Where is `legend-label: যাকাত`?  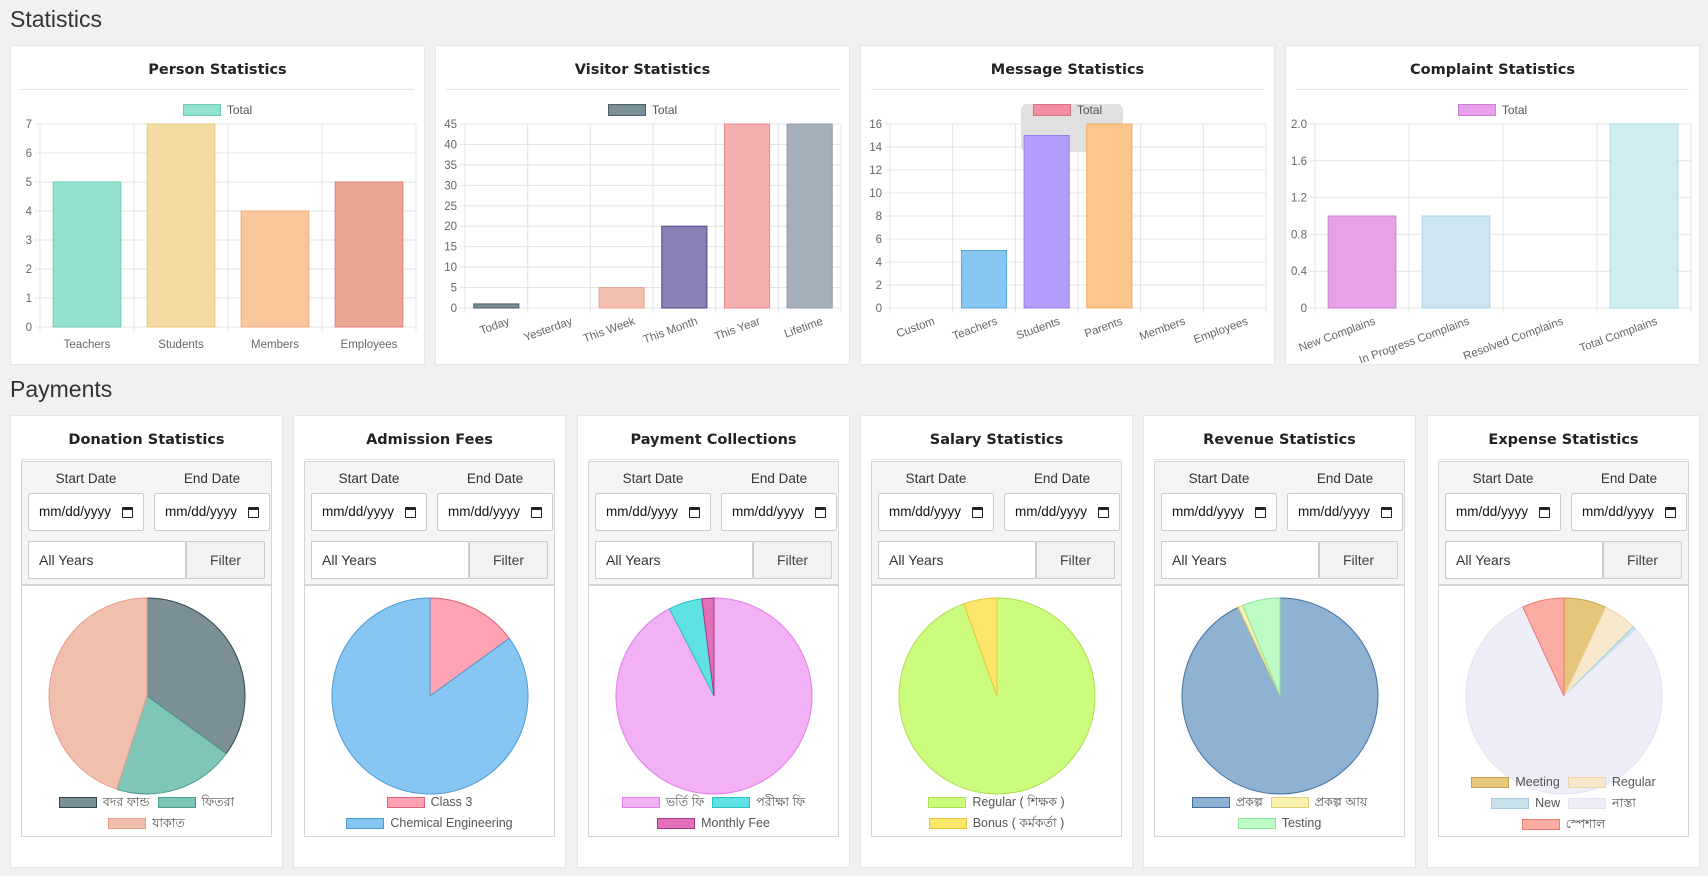 legend-label: যাকাত is located at coordinates (168, 823).